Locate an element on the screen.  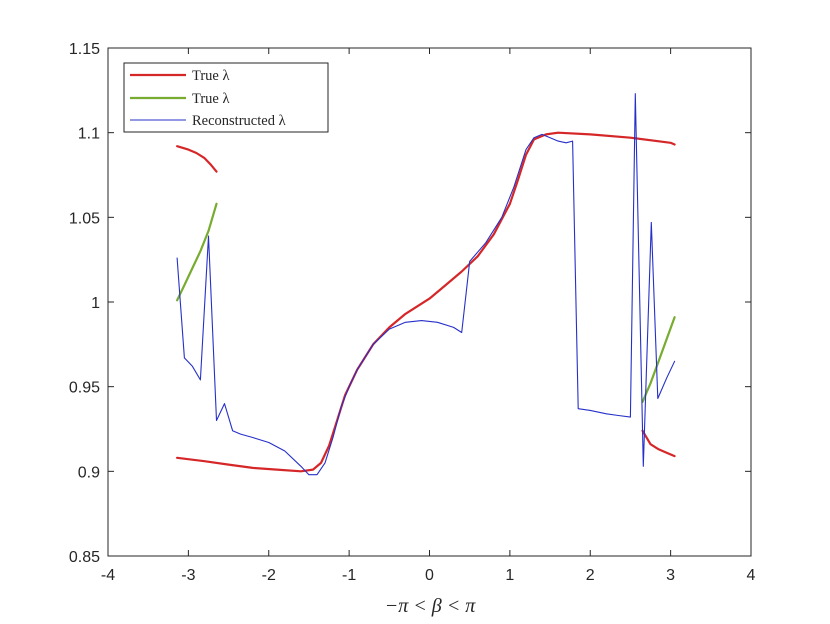
x-tick-label: -3 is located at coordinates (188, 575).